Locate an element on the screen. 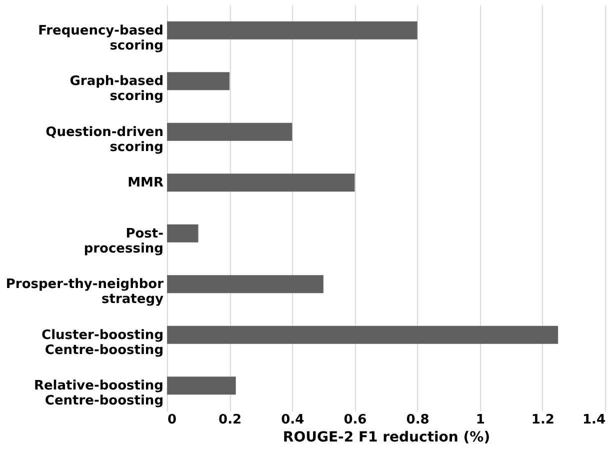  y-tick-label: Post- processing is located at coordinates (124, 241).